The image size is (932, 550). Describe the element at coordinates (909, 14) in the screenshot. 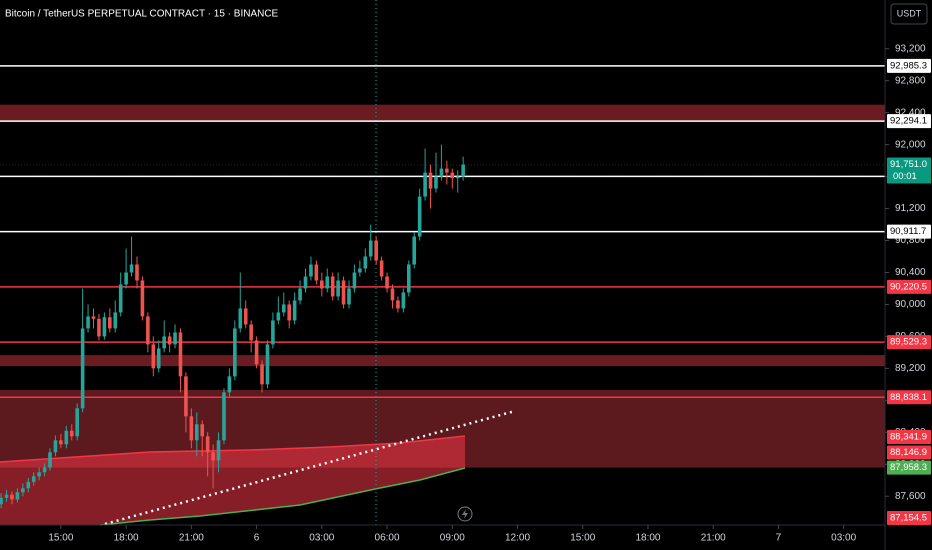

I see `currency-button` at that location.